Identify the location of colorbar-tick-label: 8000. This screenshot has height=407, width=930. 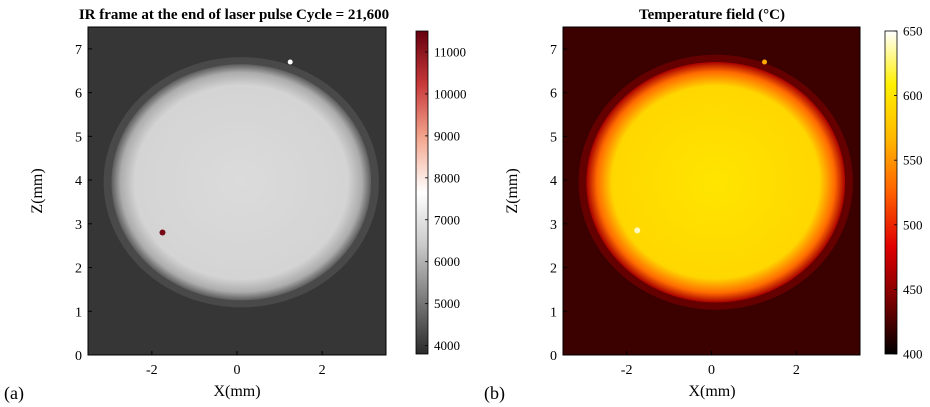
(447, 177).